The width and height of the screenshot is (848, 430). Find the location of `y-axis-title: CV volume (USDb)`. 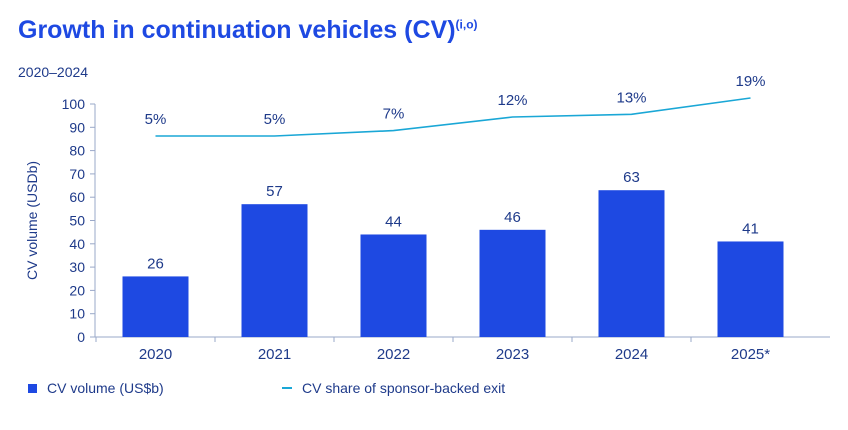

y-axis-title: CV volume (USDb) is located at coordinates (32, 220).